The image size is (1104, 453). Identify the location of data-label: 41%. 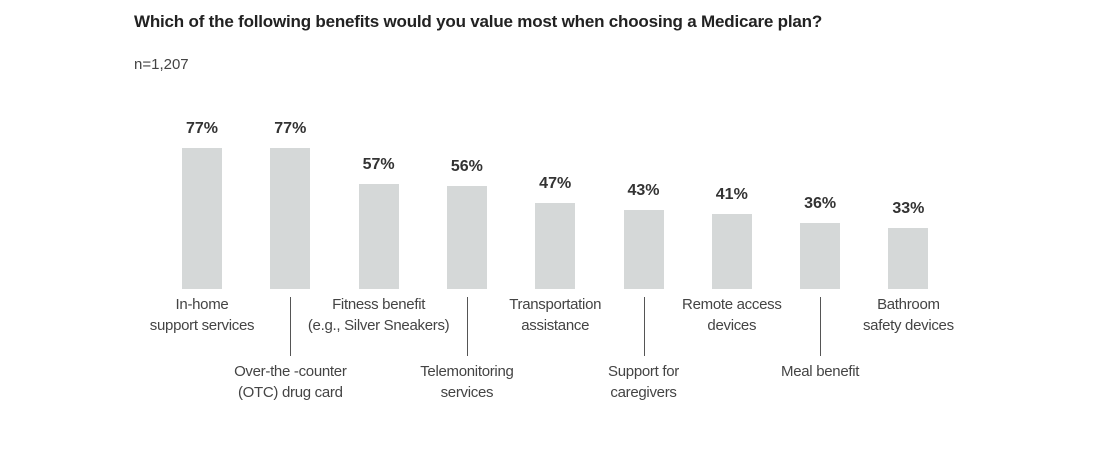
(731, 194).